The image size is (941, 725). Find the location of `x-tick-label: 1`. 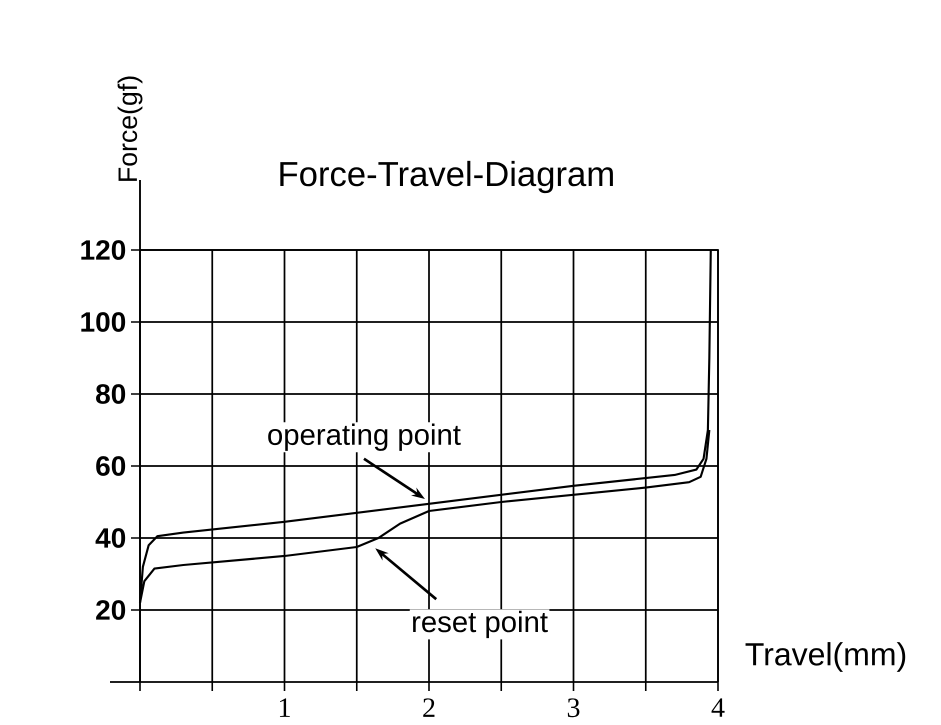

x-tick-label: 1 is located at coordinates (285, 707).